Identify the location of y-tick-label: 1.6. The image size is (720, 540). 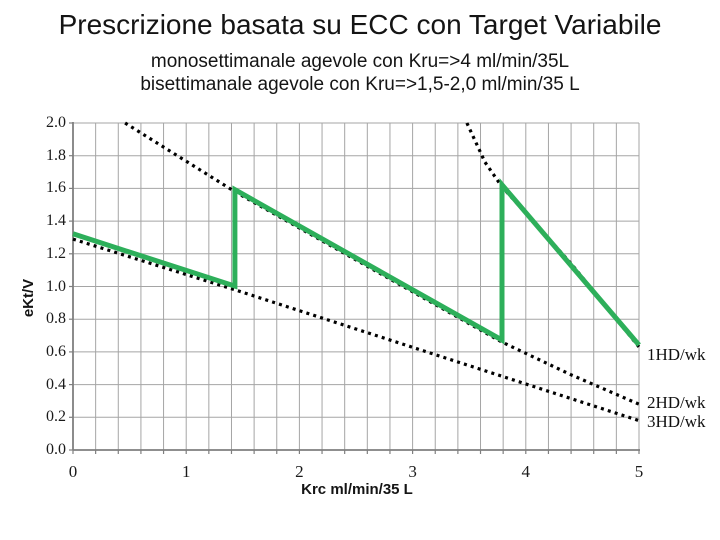
(56, 188).